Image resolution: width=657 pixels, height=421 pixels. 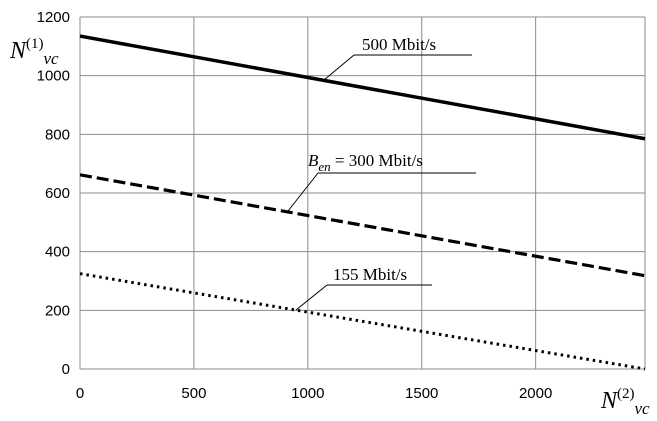 What do you see at coordinates (370, 274) in the screenshot?
I see `annotation-155: 155 Mbit/s` at bounding box center [370, 274].